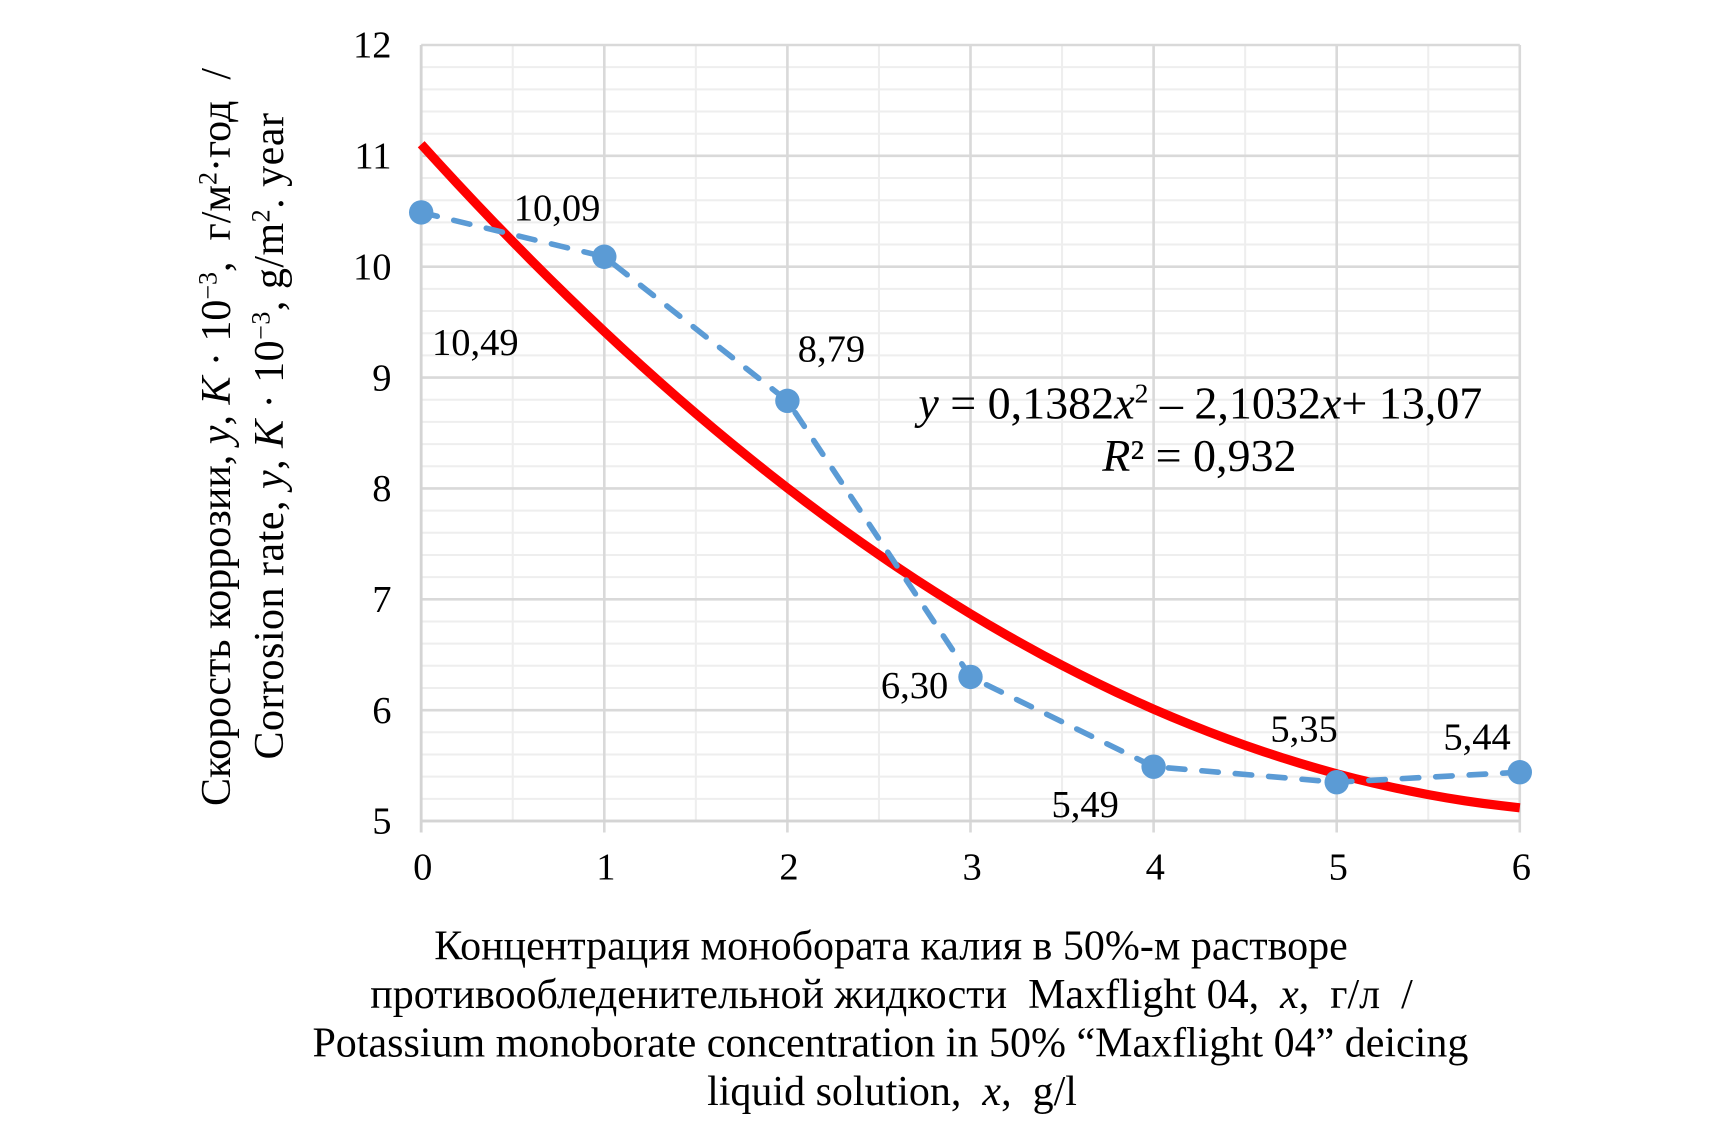 The image size is (1735, 1137). I want to click on svg-text:Corrosion rate, y, K · 10−3, g: Corrosion rate, y, K · 10−3, g/m2. year, so click(270, 436).